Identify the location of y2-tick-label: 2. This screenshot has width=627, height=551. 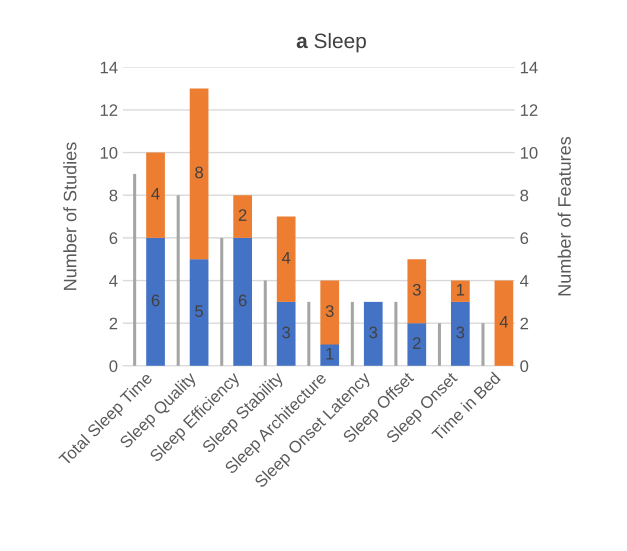
(524, 324).